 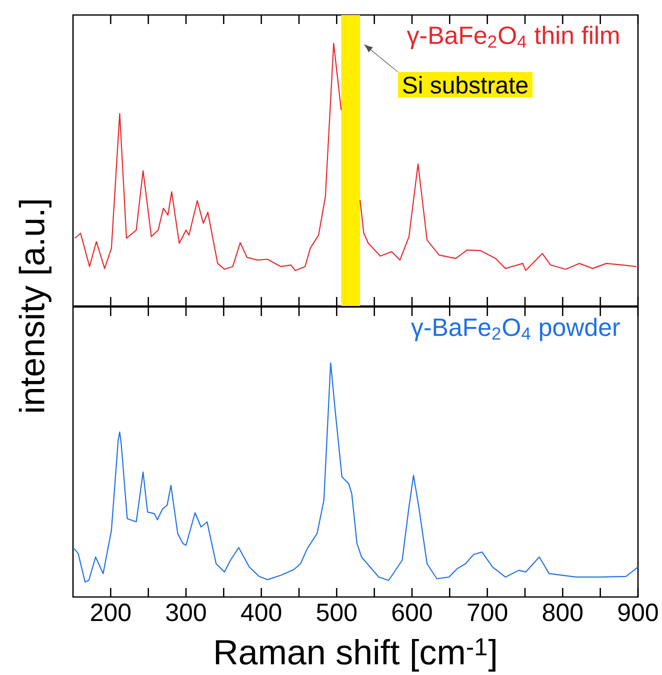 I want to click on x-tick-label: 300, so click(x=186, y=613).